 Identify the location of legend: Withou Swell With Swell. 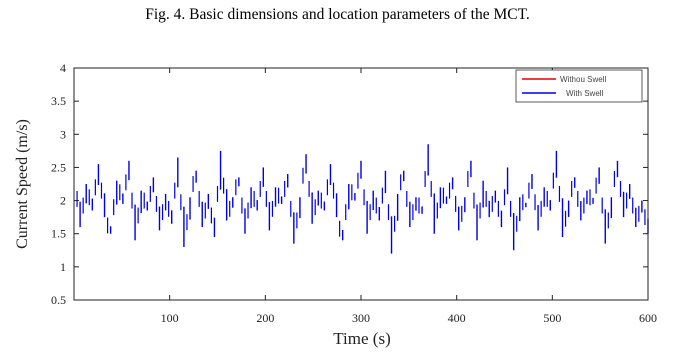
(579, 86).